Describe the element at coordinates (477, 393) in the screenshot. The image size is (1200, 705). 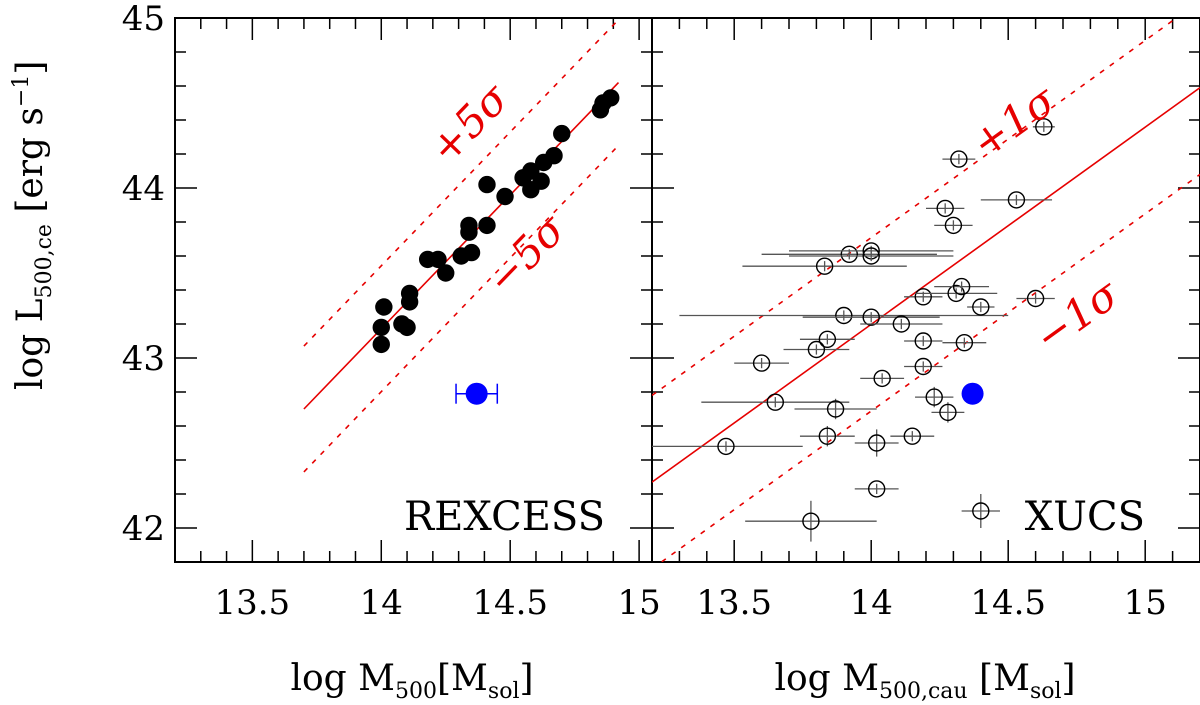
I see `highlight-point` at that location.